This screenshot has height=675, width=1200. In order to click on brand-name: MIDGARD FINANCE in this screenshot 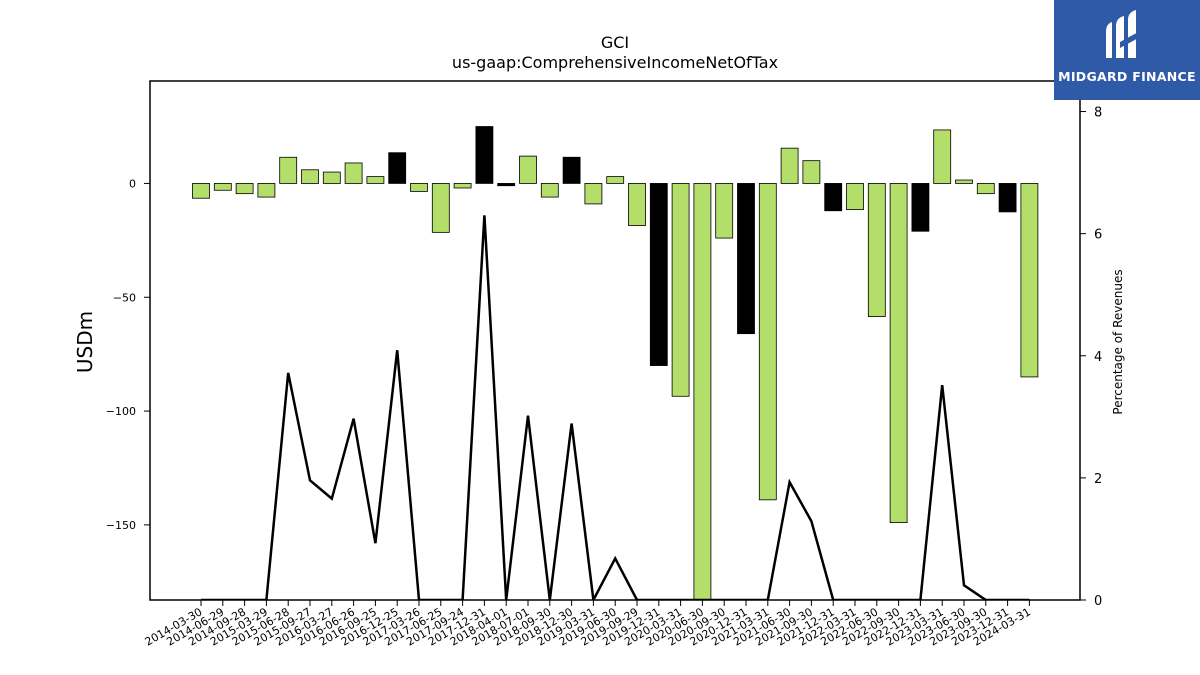, I will do `click(1127, 76)`.